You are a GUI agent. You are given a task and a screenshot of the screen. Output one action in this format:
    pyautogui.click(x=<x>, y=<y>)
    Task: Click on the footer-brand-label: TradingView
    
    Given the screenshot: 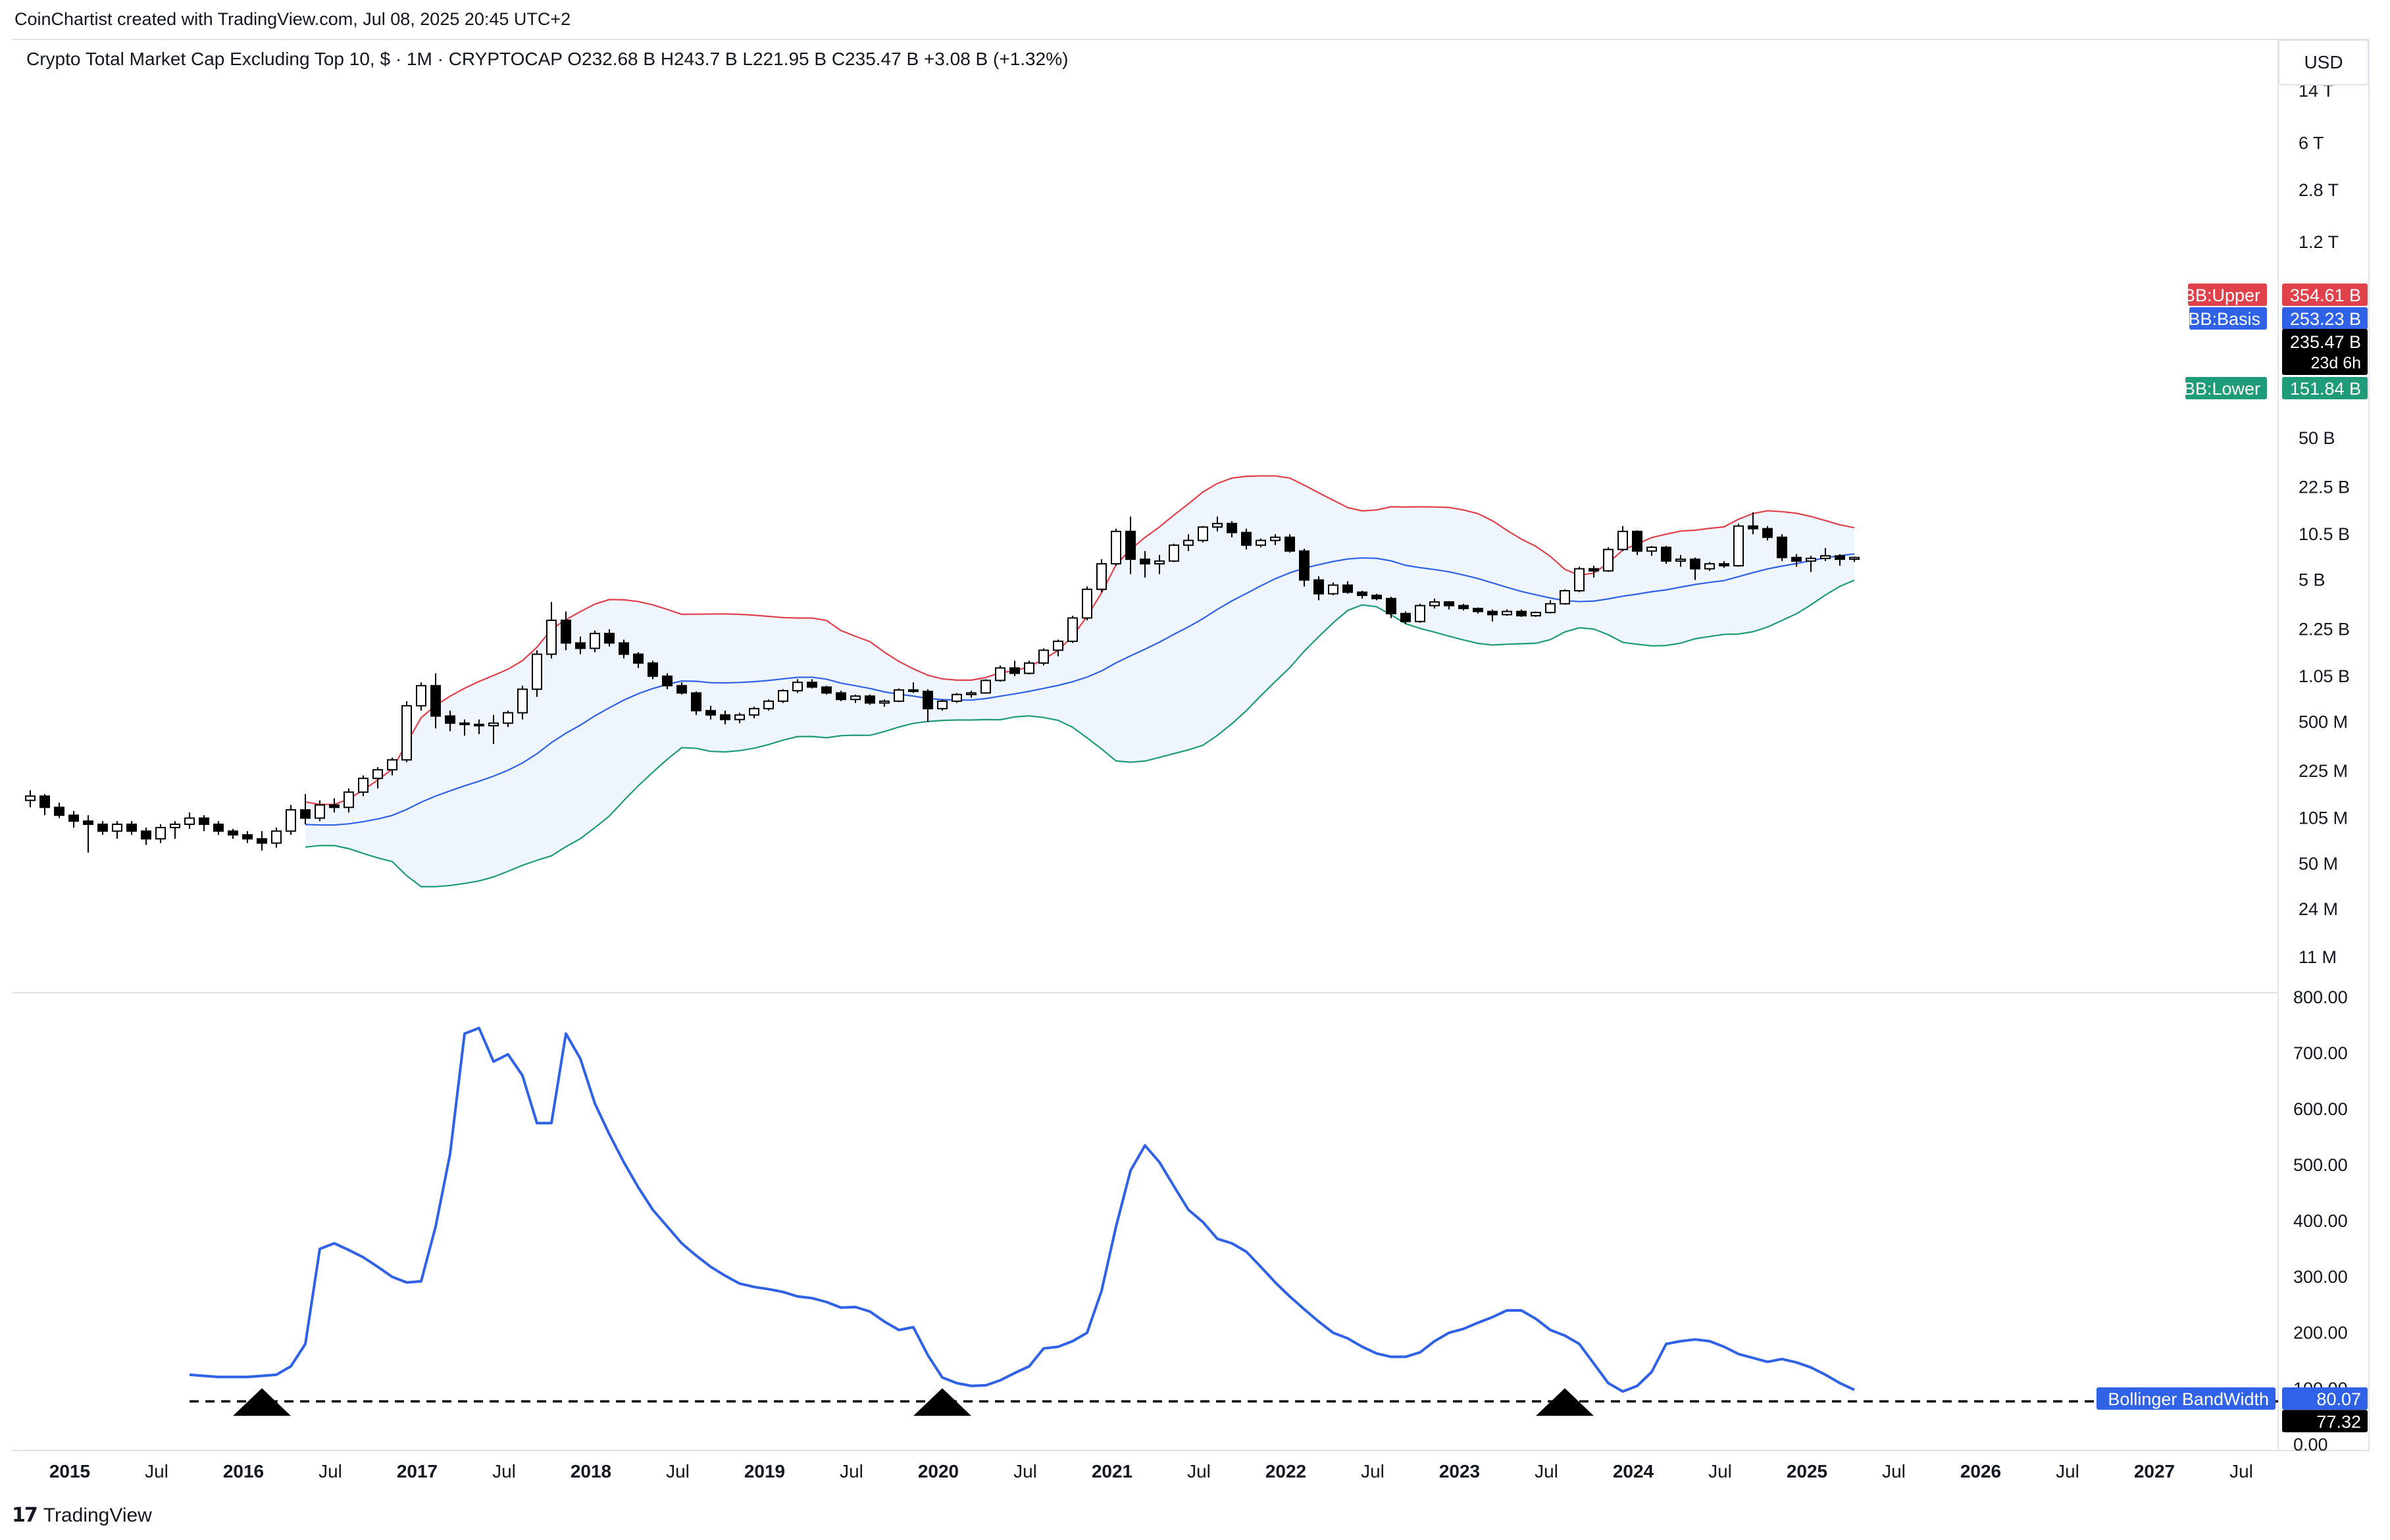 What is the action you would take?
    pyautogui.click(x=97, y=1515)
    